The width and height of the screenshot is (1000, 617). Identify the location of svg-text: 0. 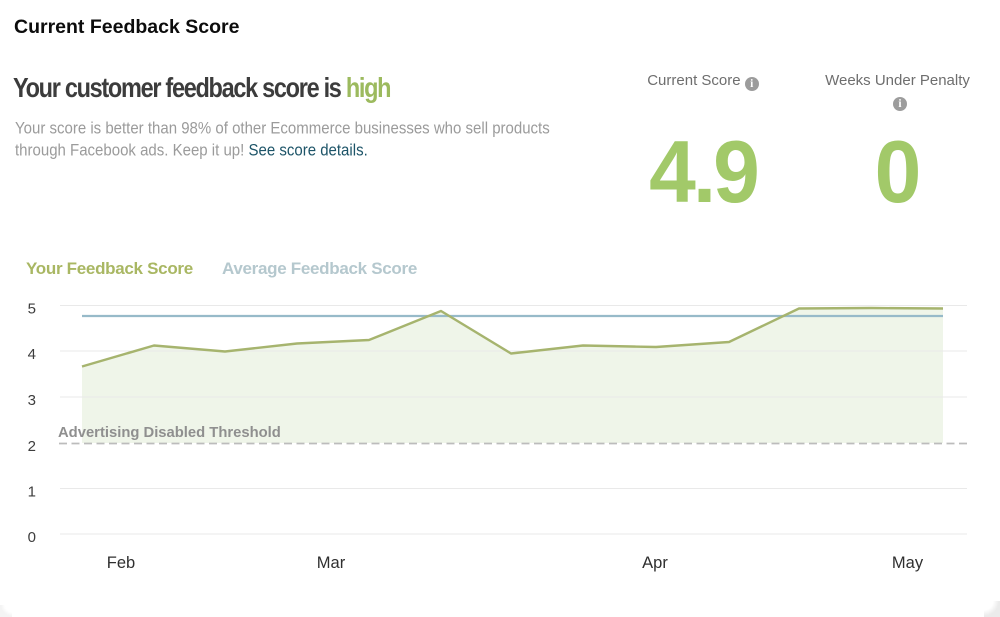
(32, 537).